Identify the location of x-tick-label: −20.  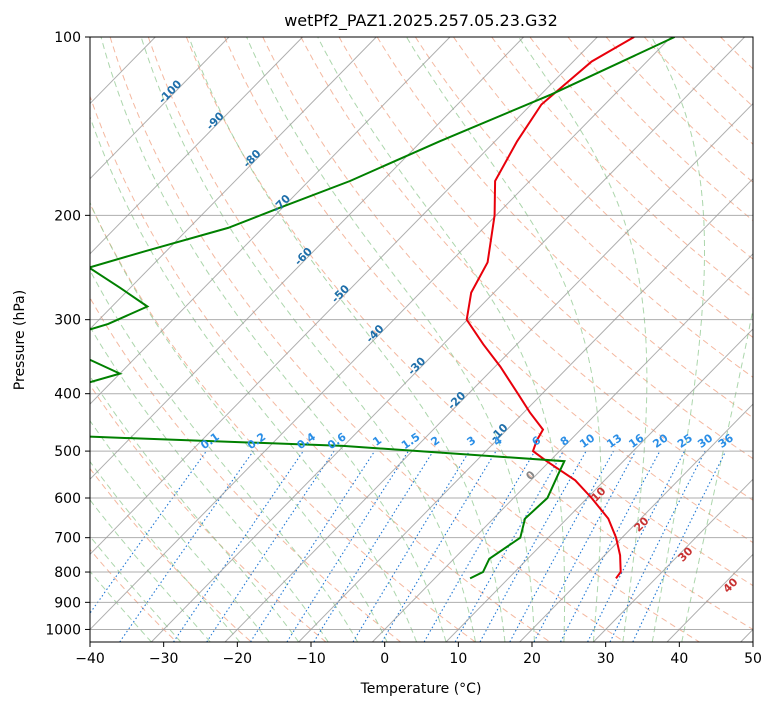
(238, 659).